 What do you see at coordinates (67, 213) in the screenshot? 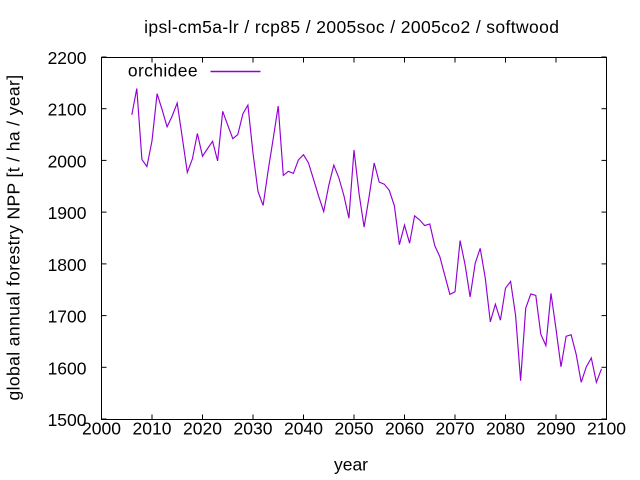
I see `svg-text: 1900` at bounding box center [67, 213].